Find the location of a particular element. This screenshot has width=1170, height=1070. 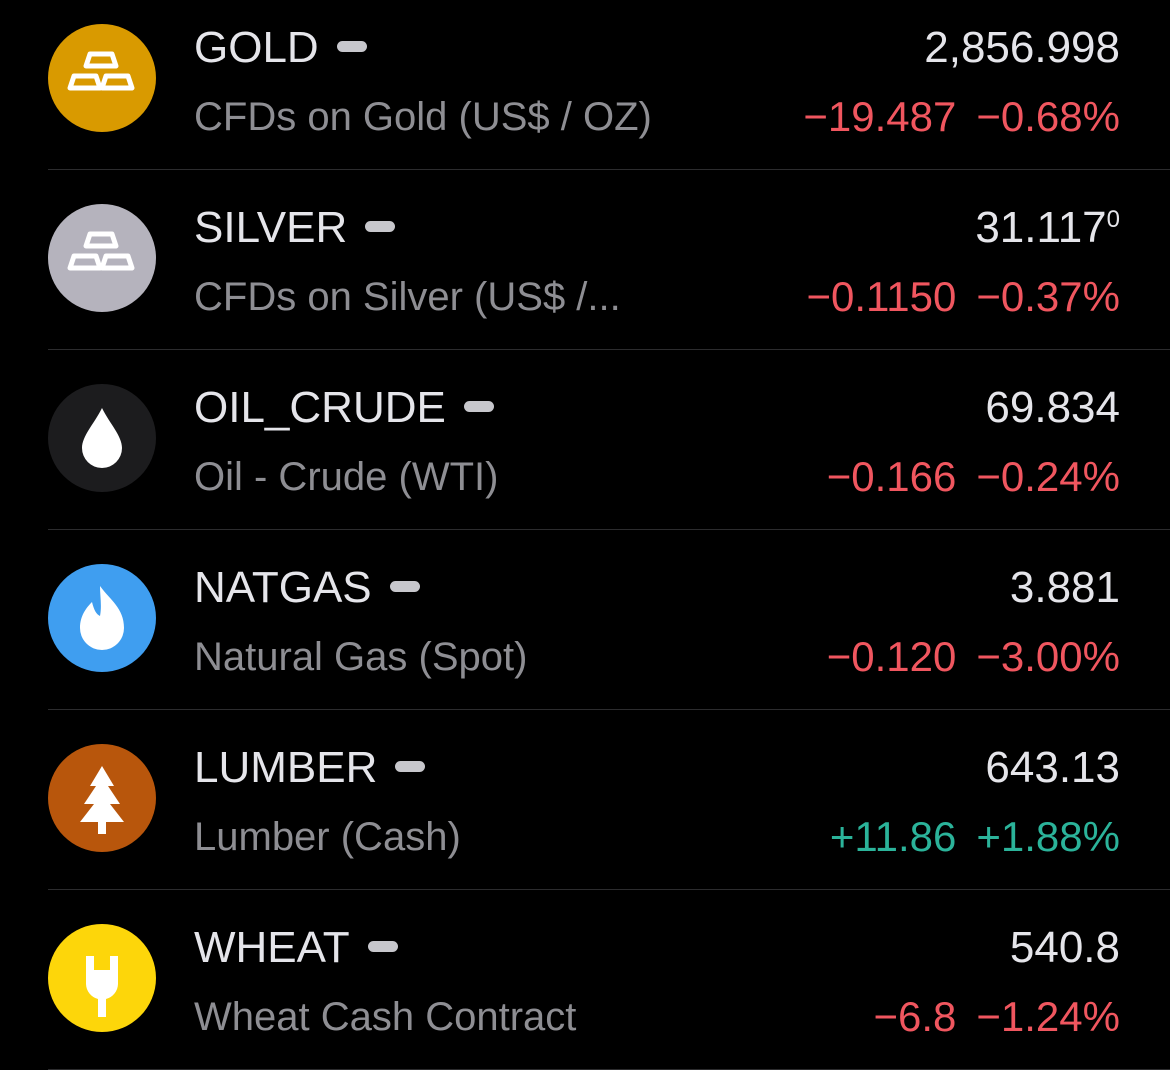

symbol-line: WHEAT is located at coordinates (296, 948).